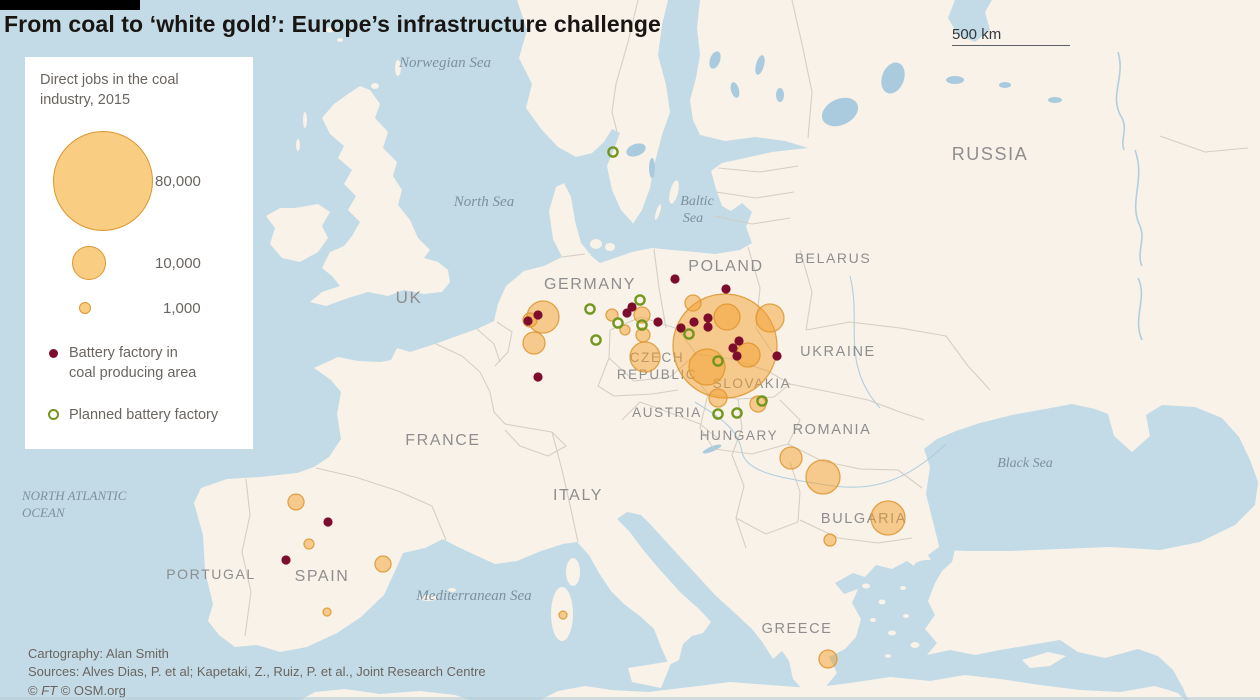 Image resolution: width=1260 pixels, height=700 pixels. What do you see at coordinates (298, 145) in the screenshot?
I see `hebrides` at bounding box center [298, 145].